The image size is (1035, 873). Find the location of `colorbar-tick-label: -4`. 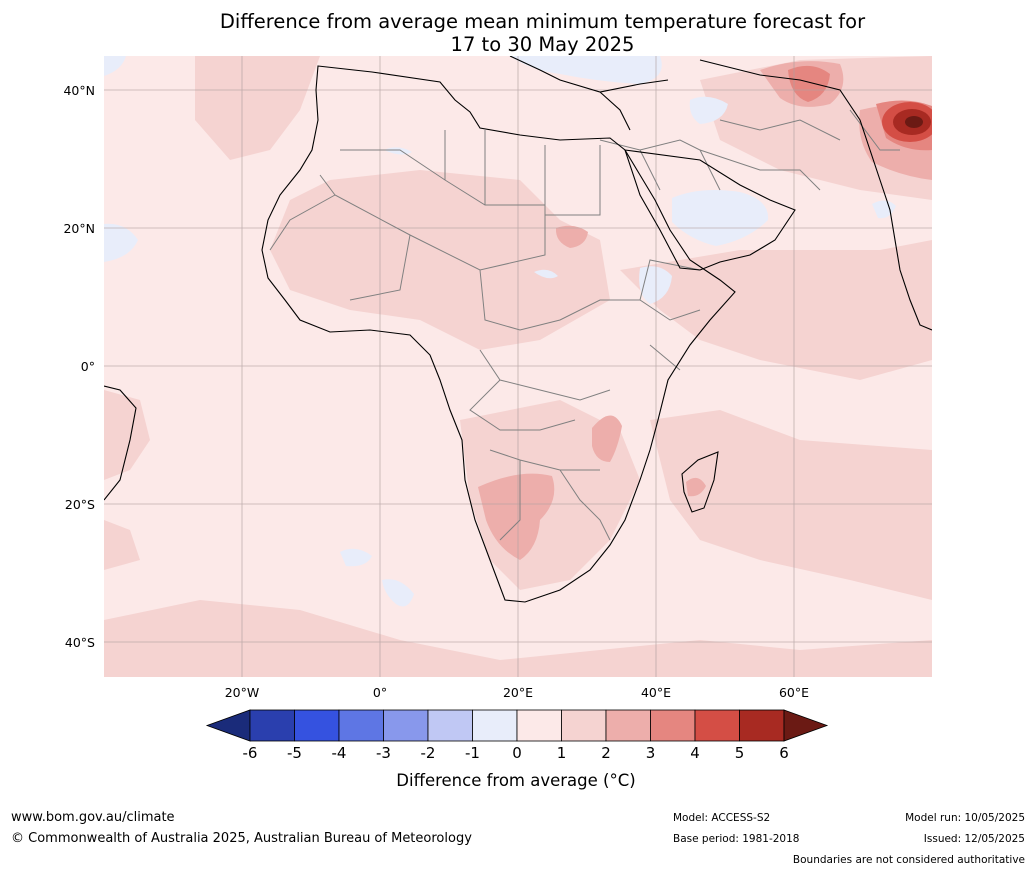

colorbar-tick-label: -4 is located at coordinates (339, 753).